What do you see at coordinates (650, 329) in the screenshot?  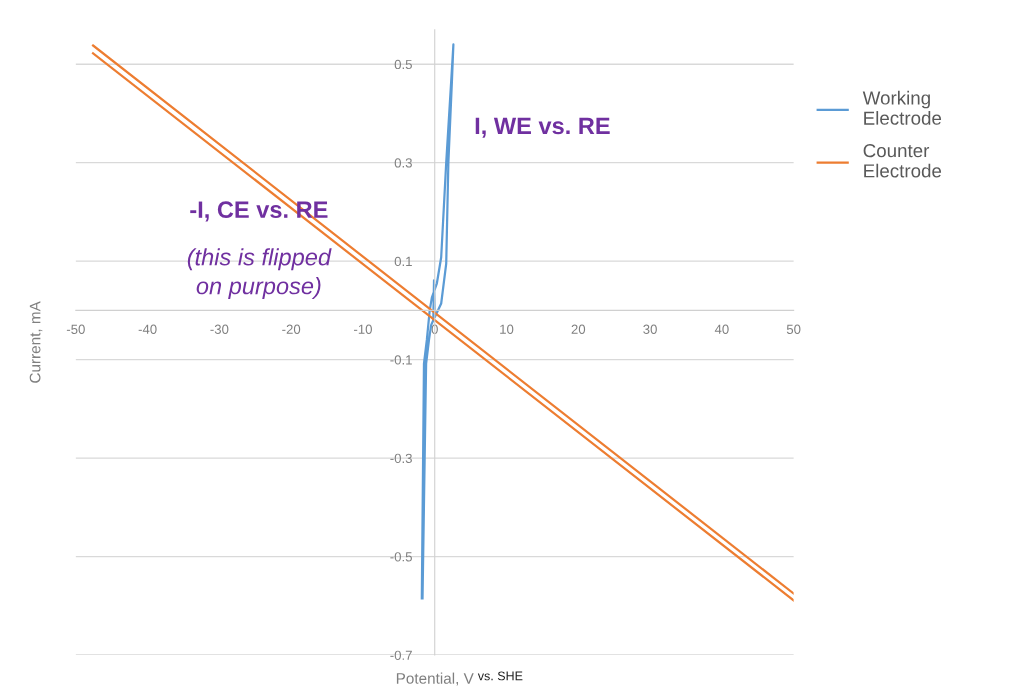 I see `x-tick-label: 30` at bounding box center [650, 329].